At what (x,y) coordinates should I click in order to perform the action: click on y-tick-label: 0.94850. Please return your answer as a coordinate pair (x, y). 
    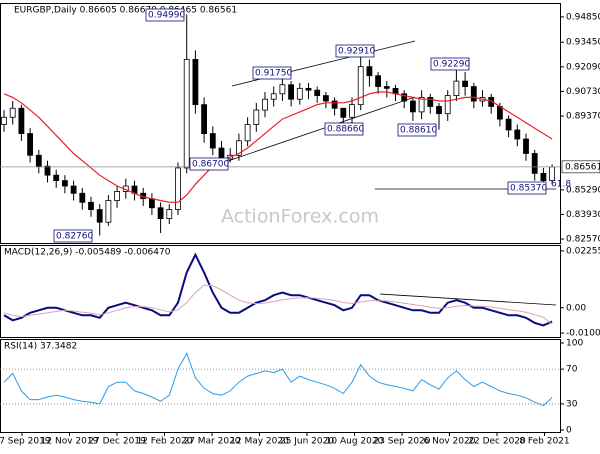
    Looking at the image, I should click on (583, 17).